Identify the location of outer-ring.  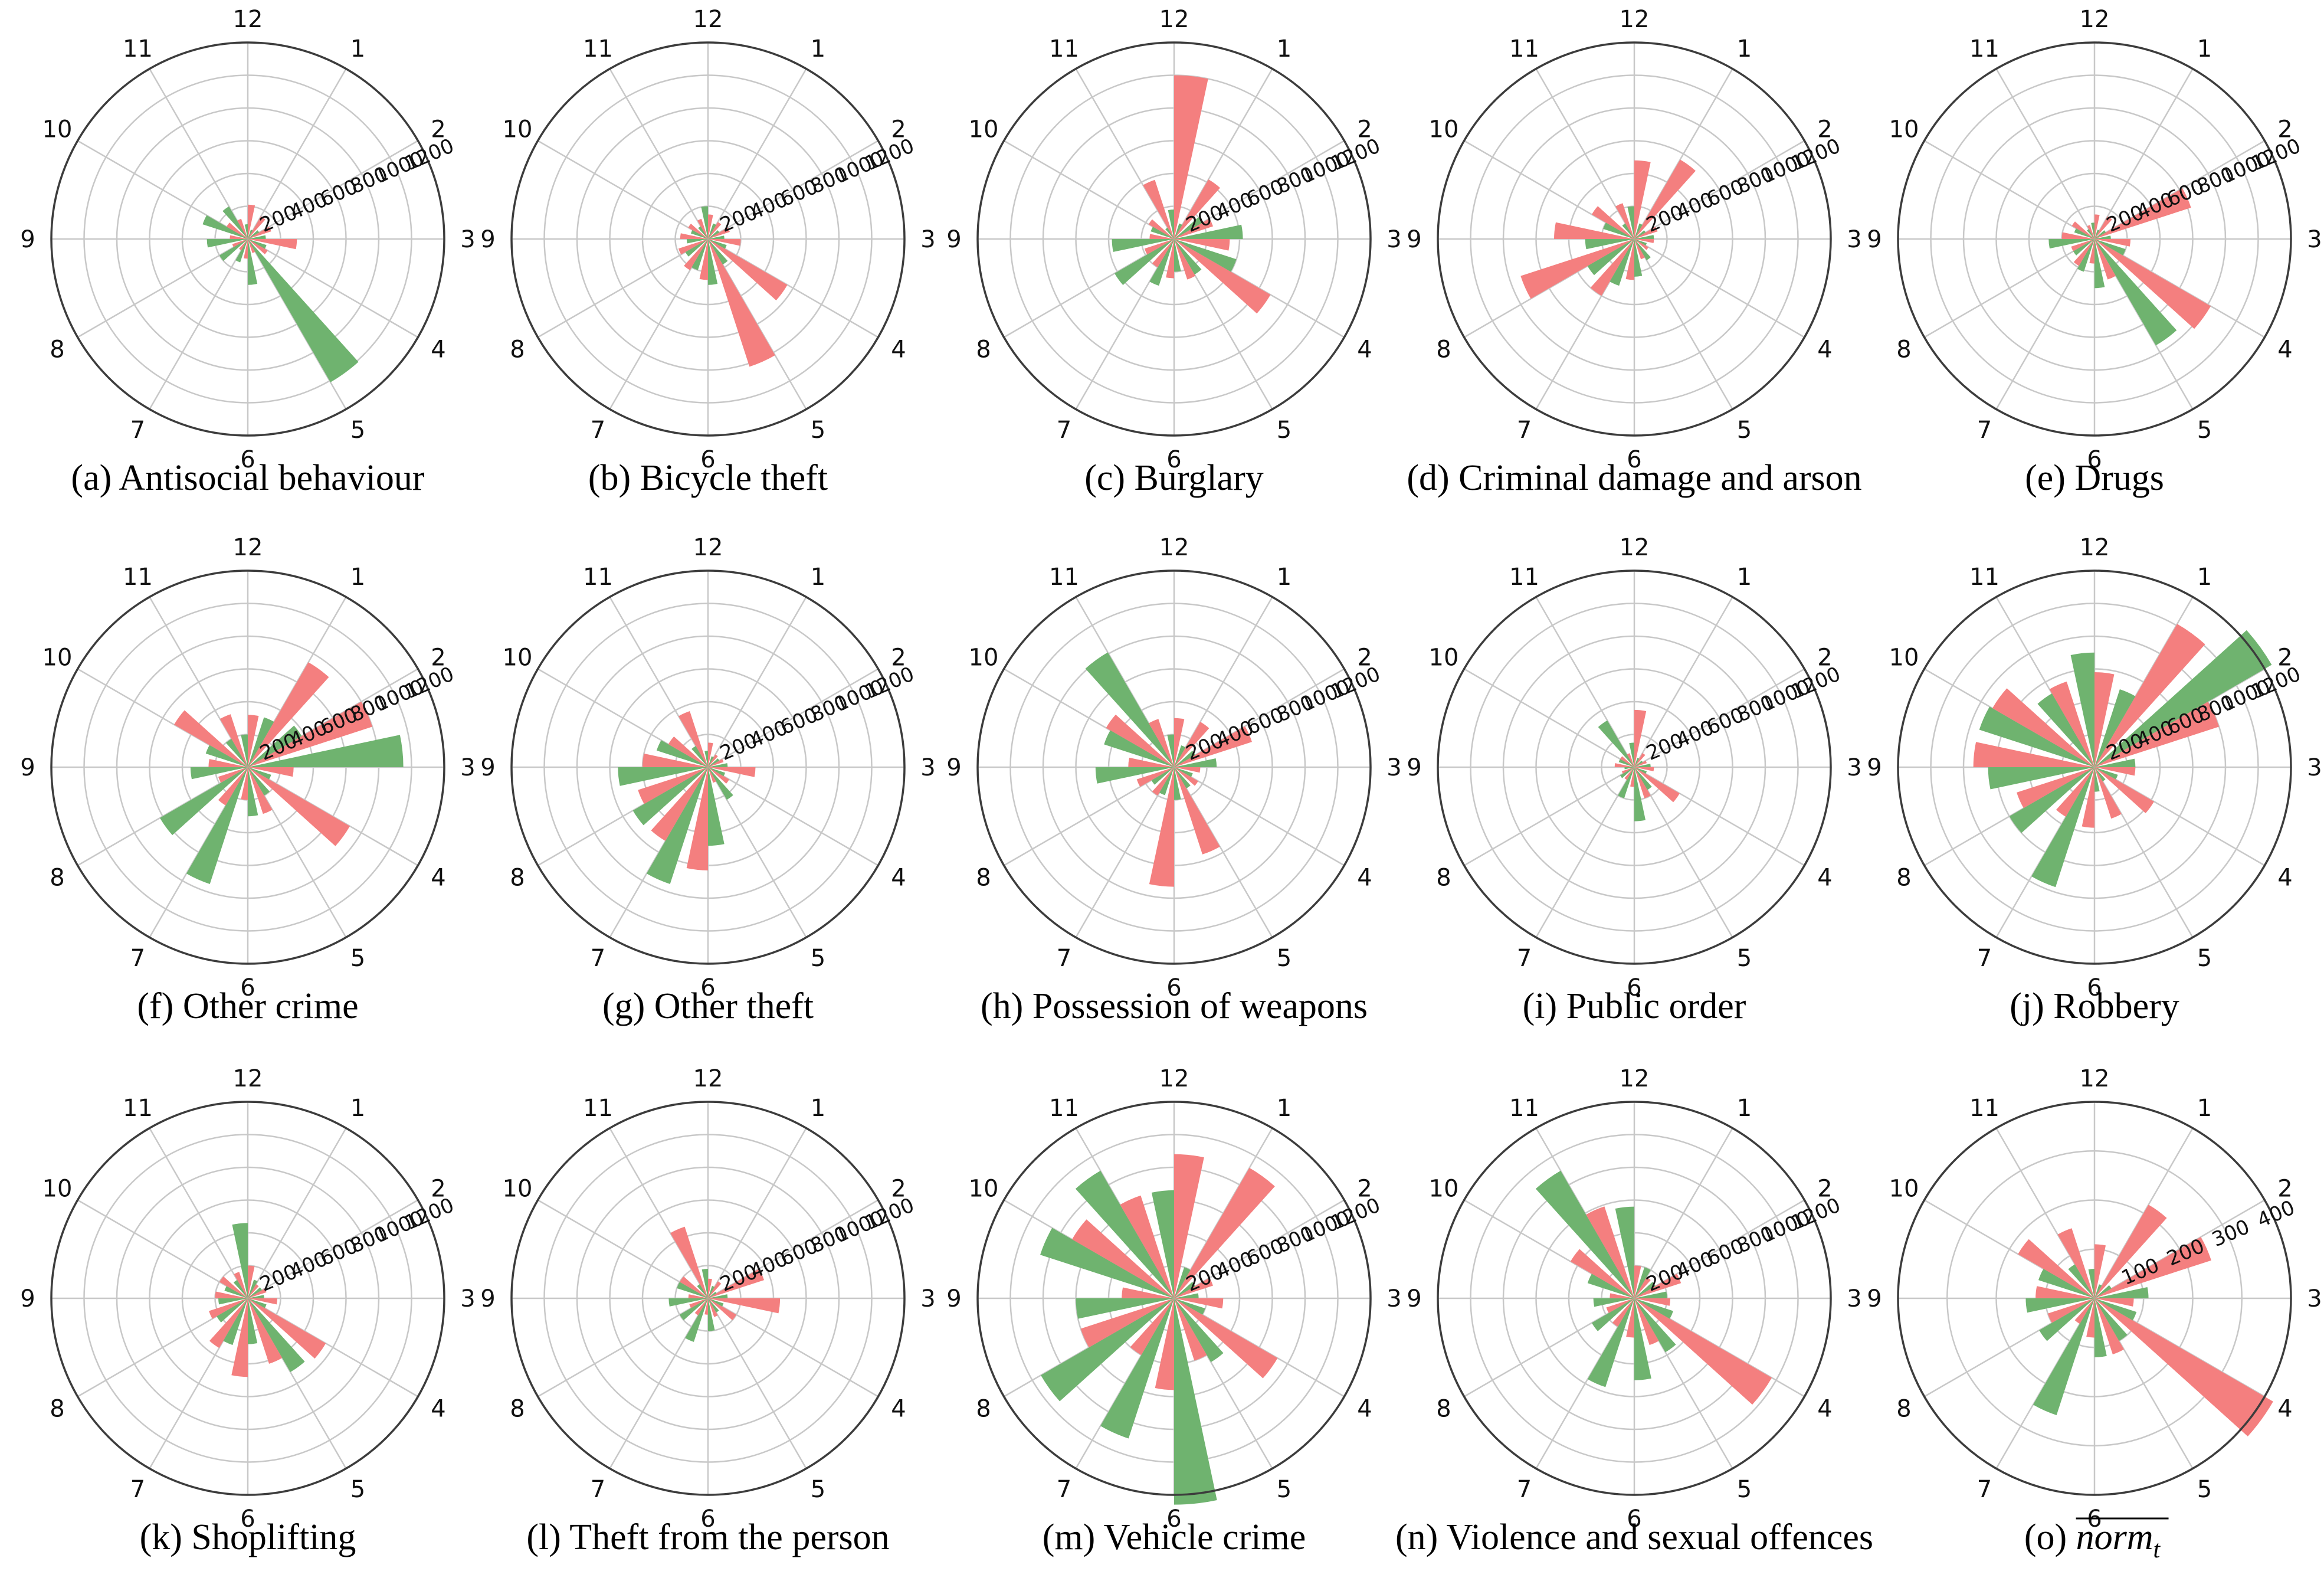
(247, 1298).